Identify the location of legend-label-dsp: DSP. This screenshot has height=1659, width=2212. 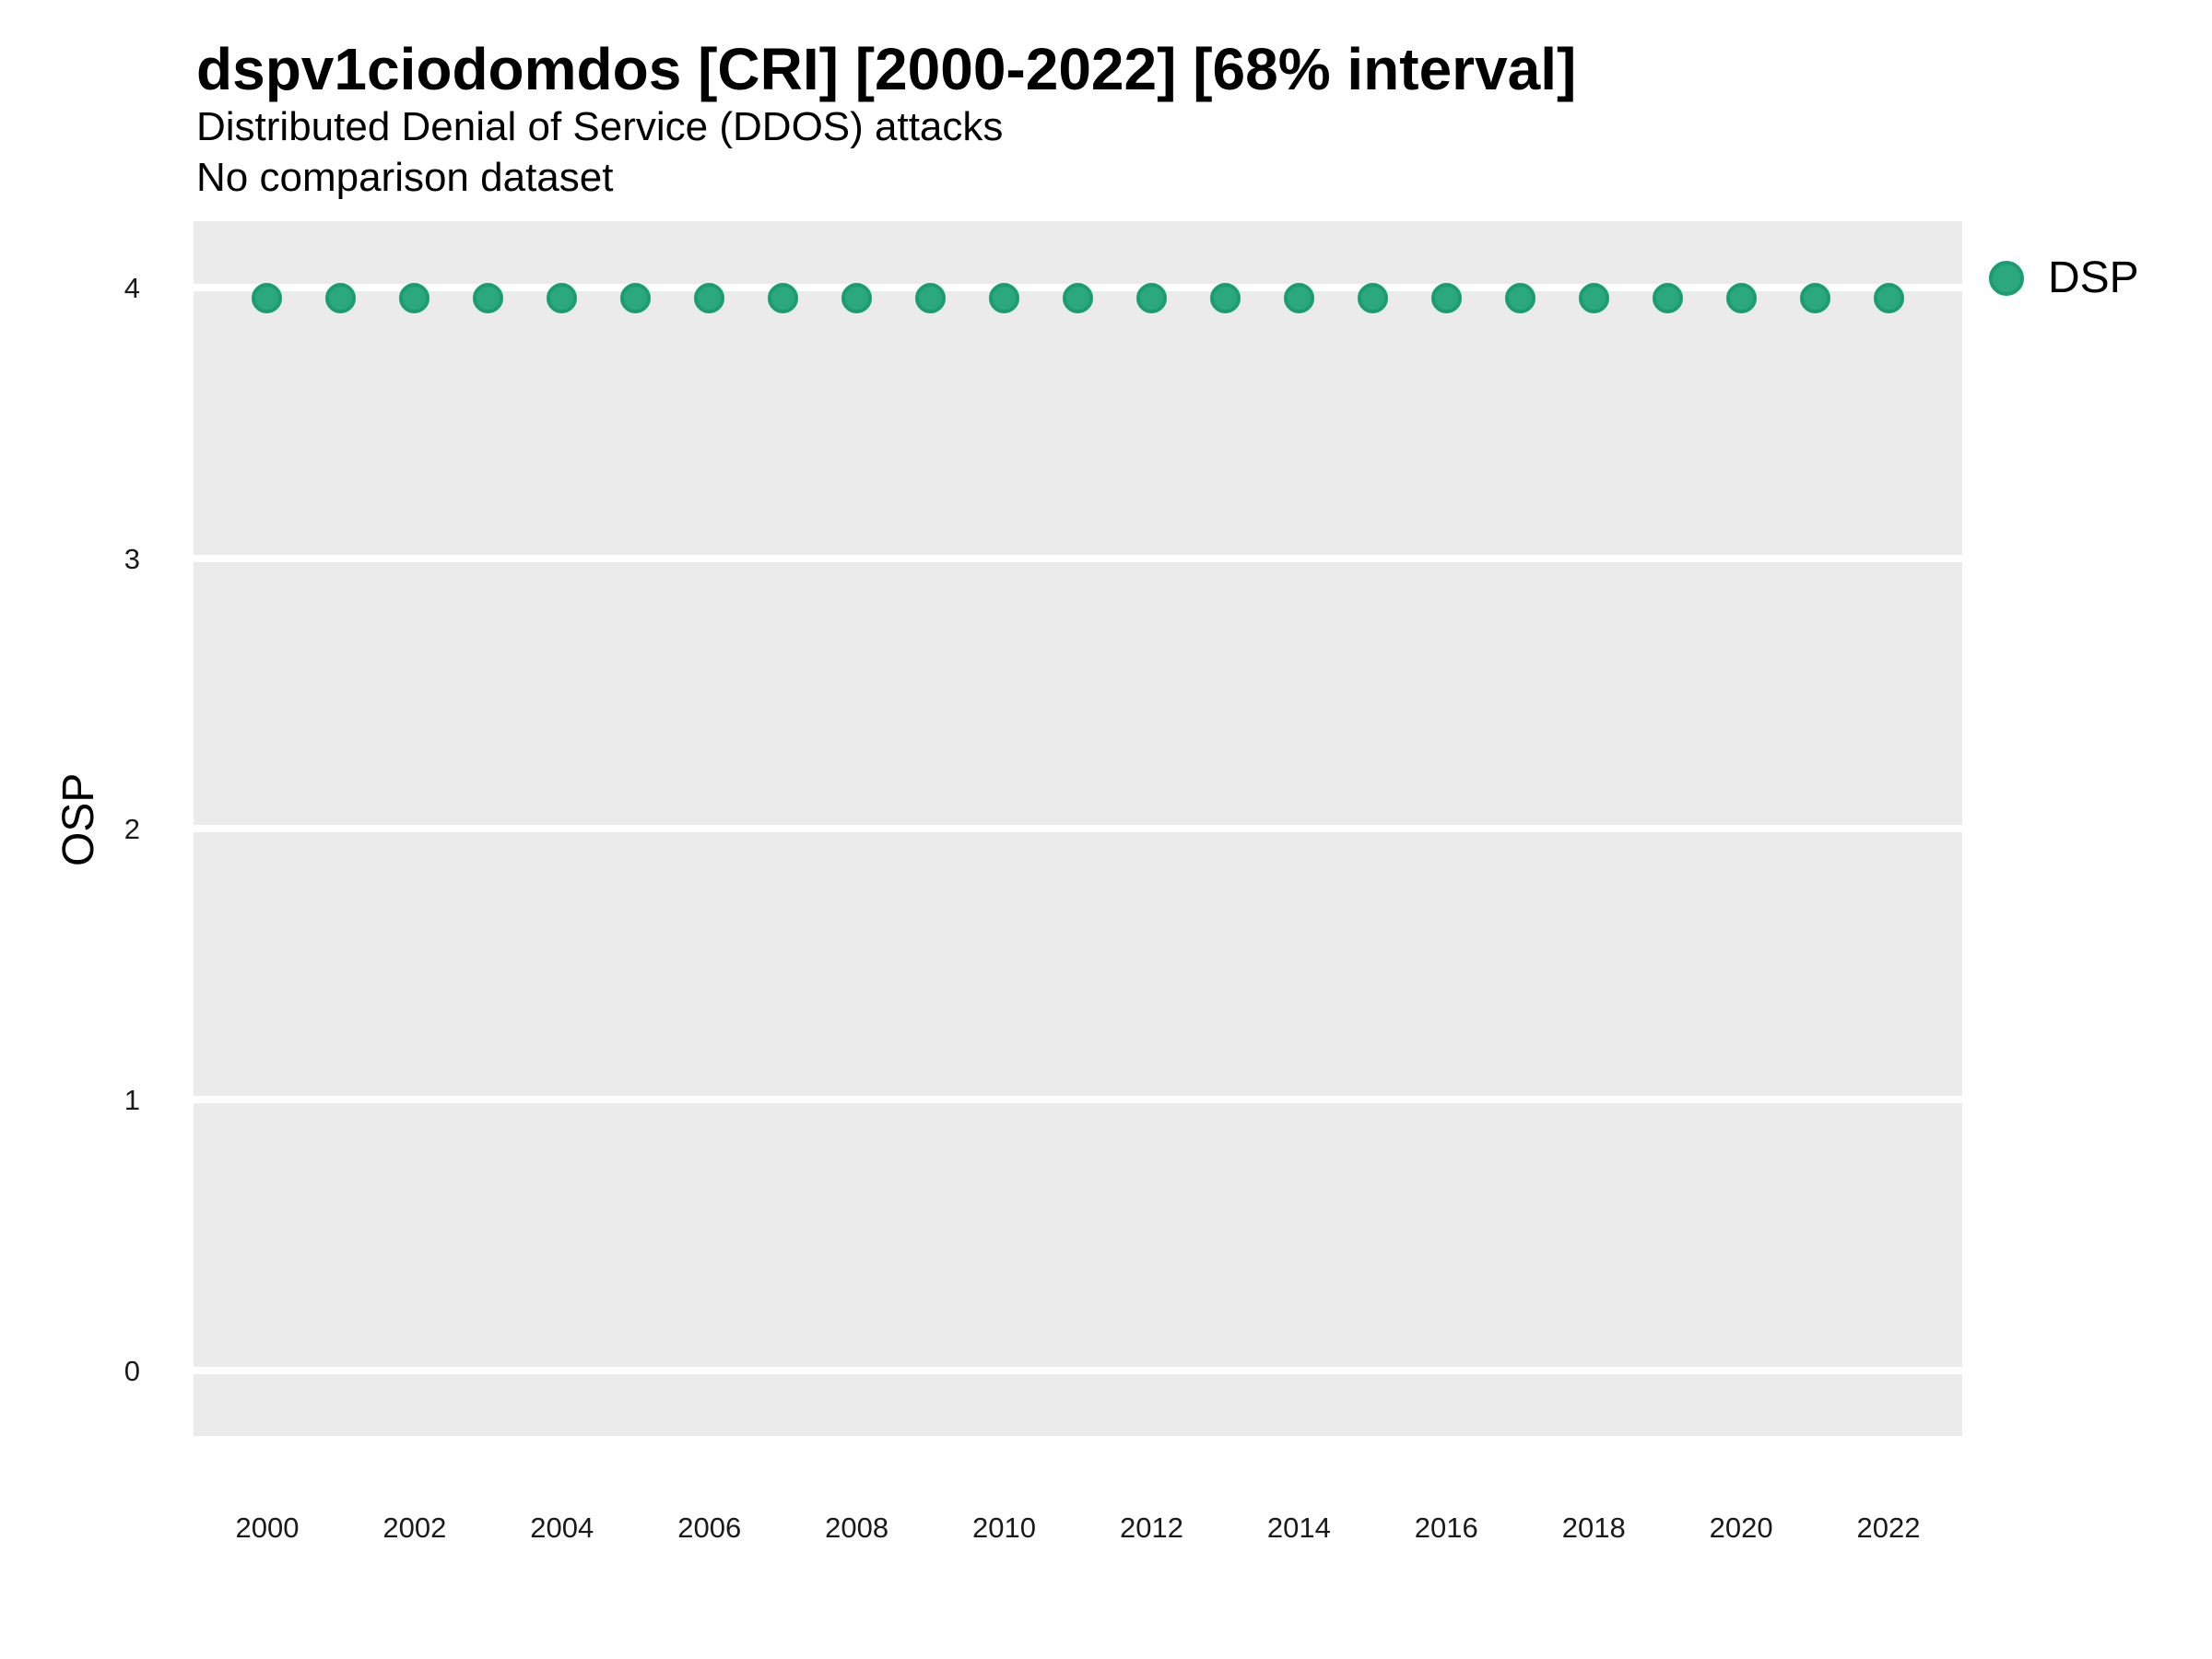
(2093, 277).